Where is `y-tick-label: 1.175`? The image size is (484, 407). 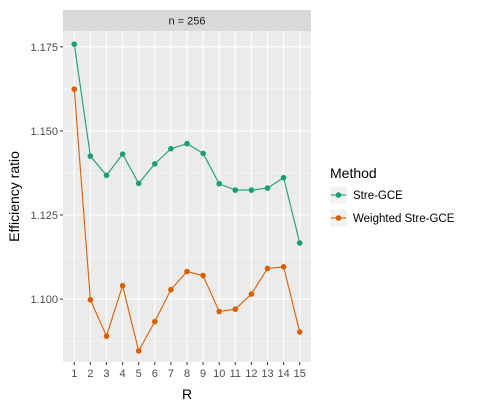 y-tick-label: 1.175 is located at coordinates (44, 48).